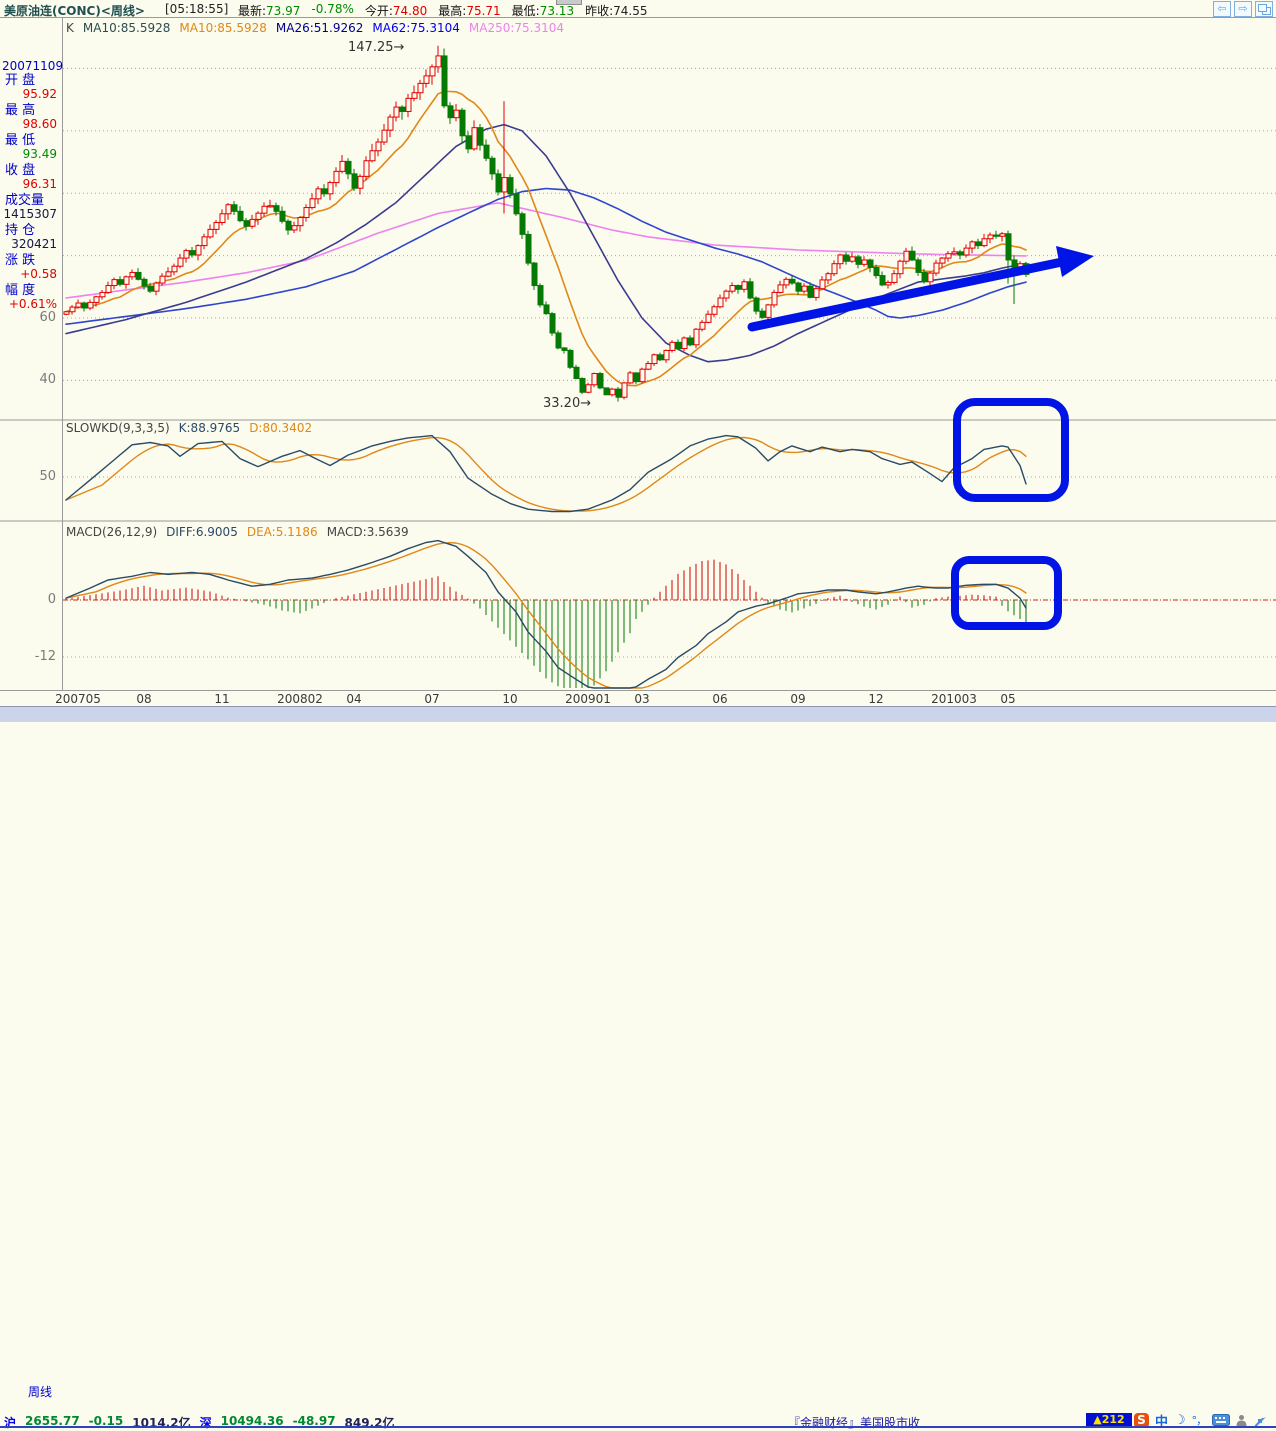  Describe the element at coordinates (1109, 1420) in the screenshot. I see `ticker-badge: ▲212` at that location.